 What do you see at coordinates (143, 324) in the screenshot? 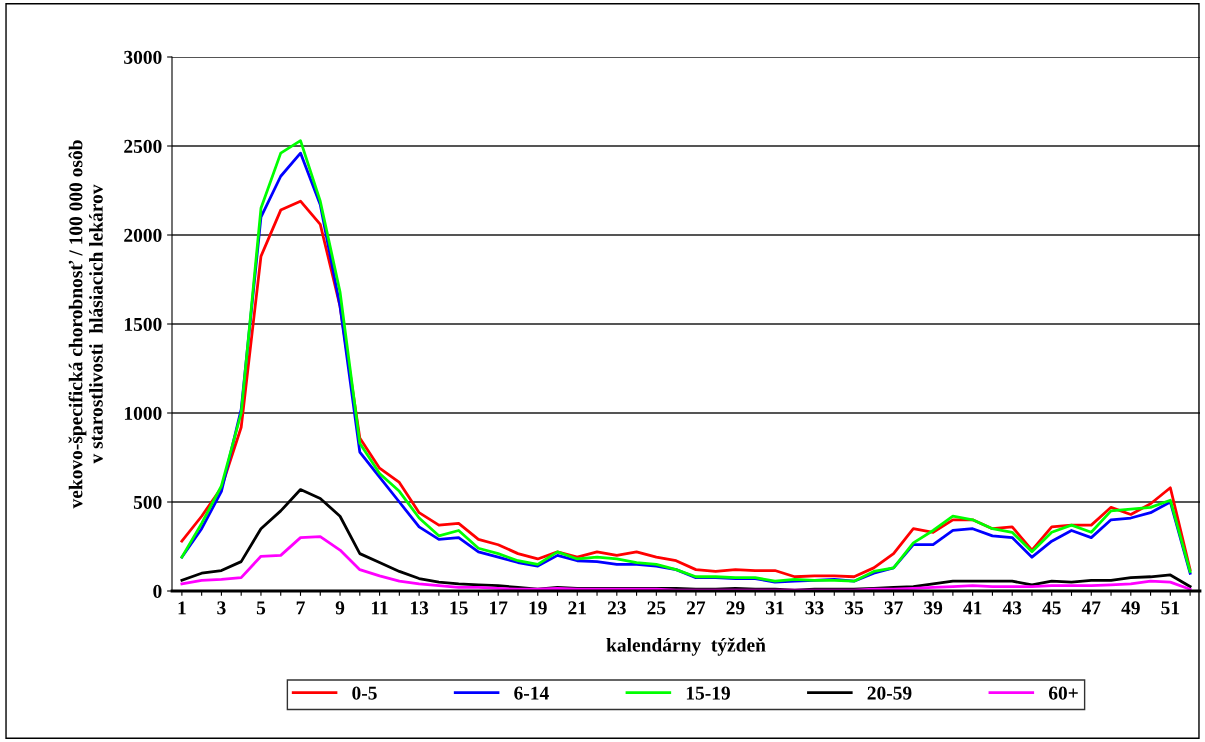
I see `y-tick-label: 1500` at bounding box center [143, 324].